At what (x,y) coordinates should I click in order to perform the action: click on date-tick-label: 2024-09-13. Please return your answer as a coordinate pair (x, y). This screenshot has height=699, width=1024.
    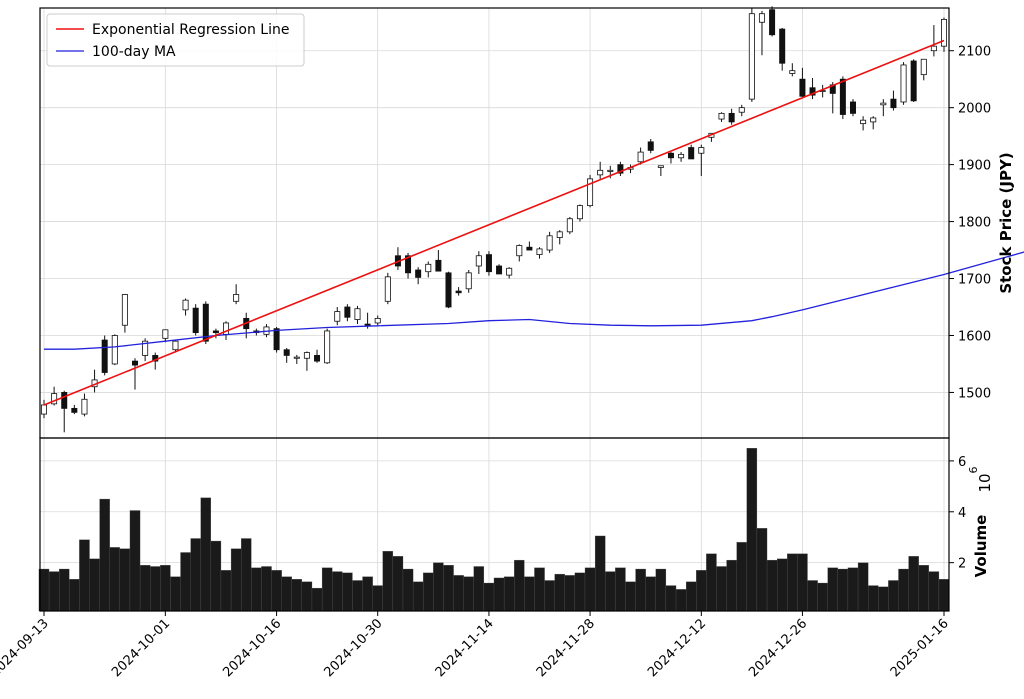
    Looking at the image, I should click on (26, 648).